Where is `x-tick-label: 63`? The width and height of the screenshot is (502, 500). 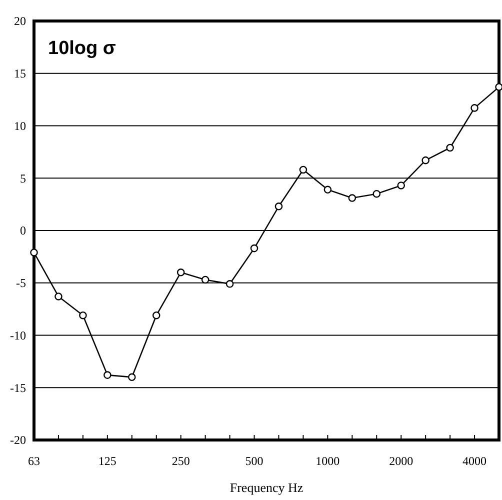
x-tick-label: 63 is located at coordinates (34, 461).